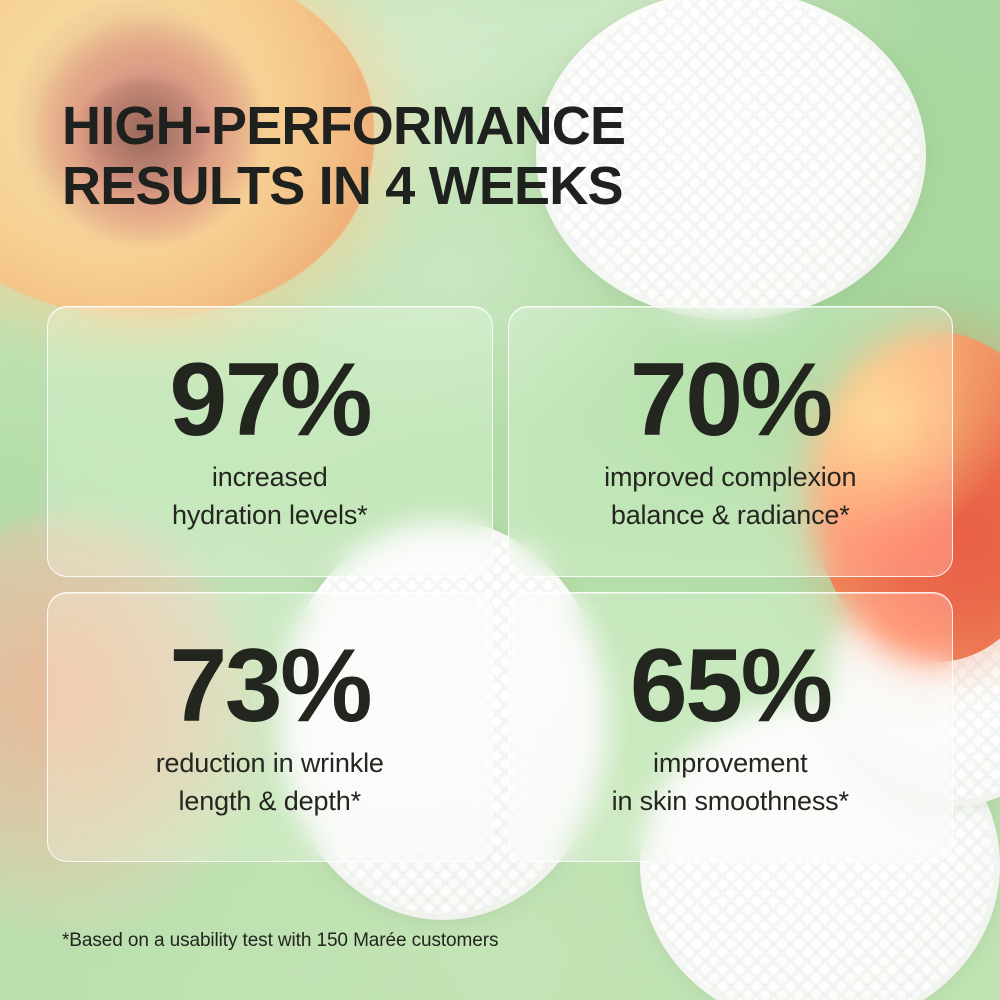 The height and width of the screenshot is (1000, 1000). Describe the element at coordinates (731, 160) in the screenshot. I see `cotton-pad-icon` at that location.